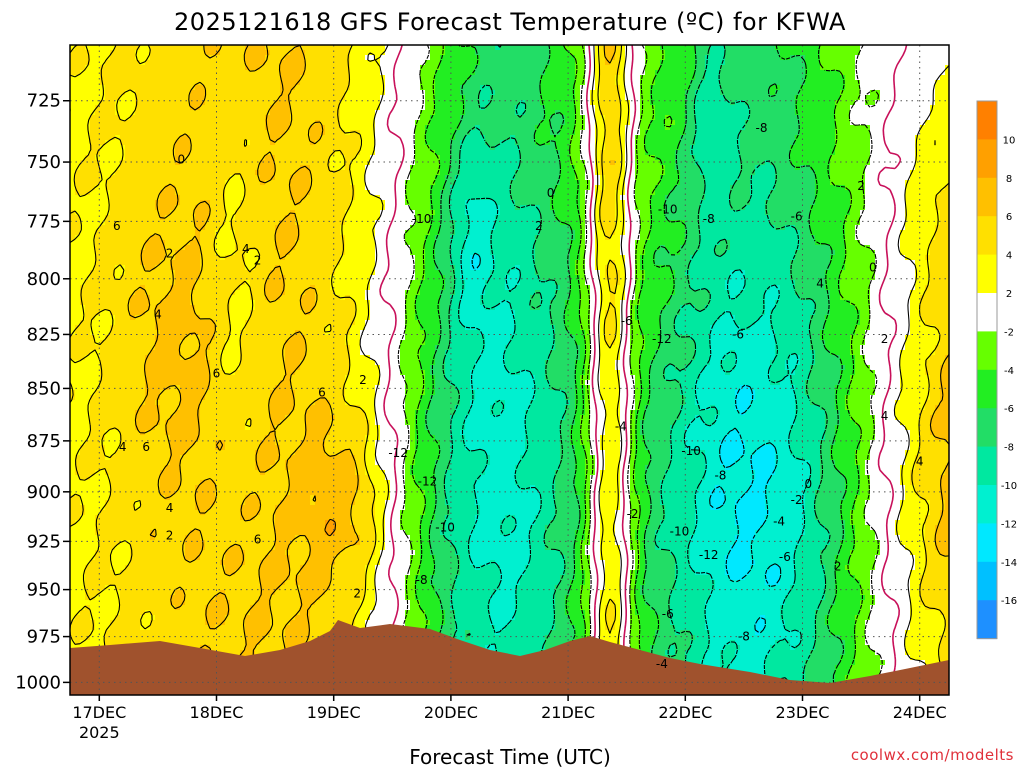  What do you see at coordinates (685, 712) in the screenshot?
I see `x-tick-label: 22DEC` at bounding box center [685, 712].